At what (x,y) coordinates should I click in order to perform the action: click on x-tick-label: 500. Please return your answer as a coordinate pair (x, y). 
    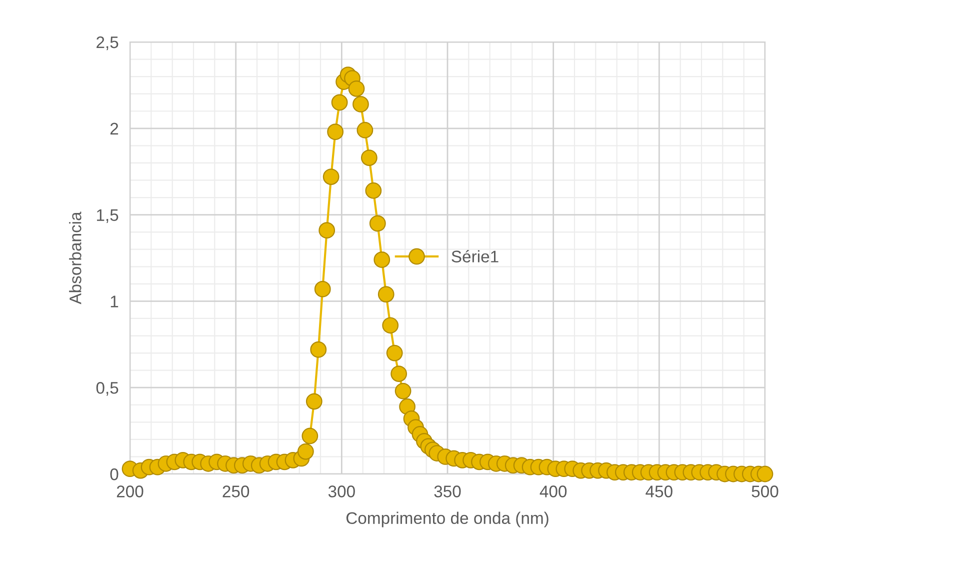
    Looking at the image, I should click on (765, 492).